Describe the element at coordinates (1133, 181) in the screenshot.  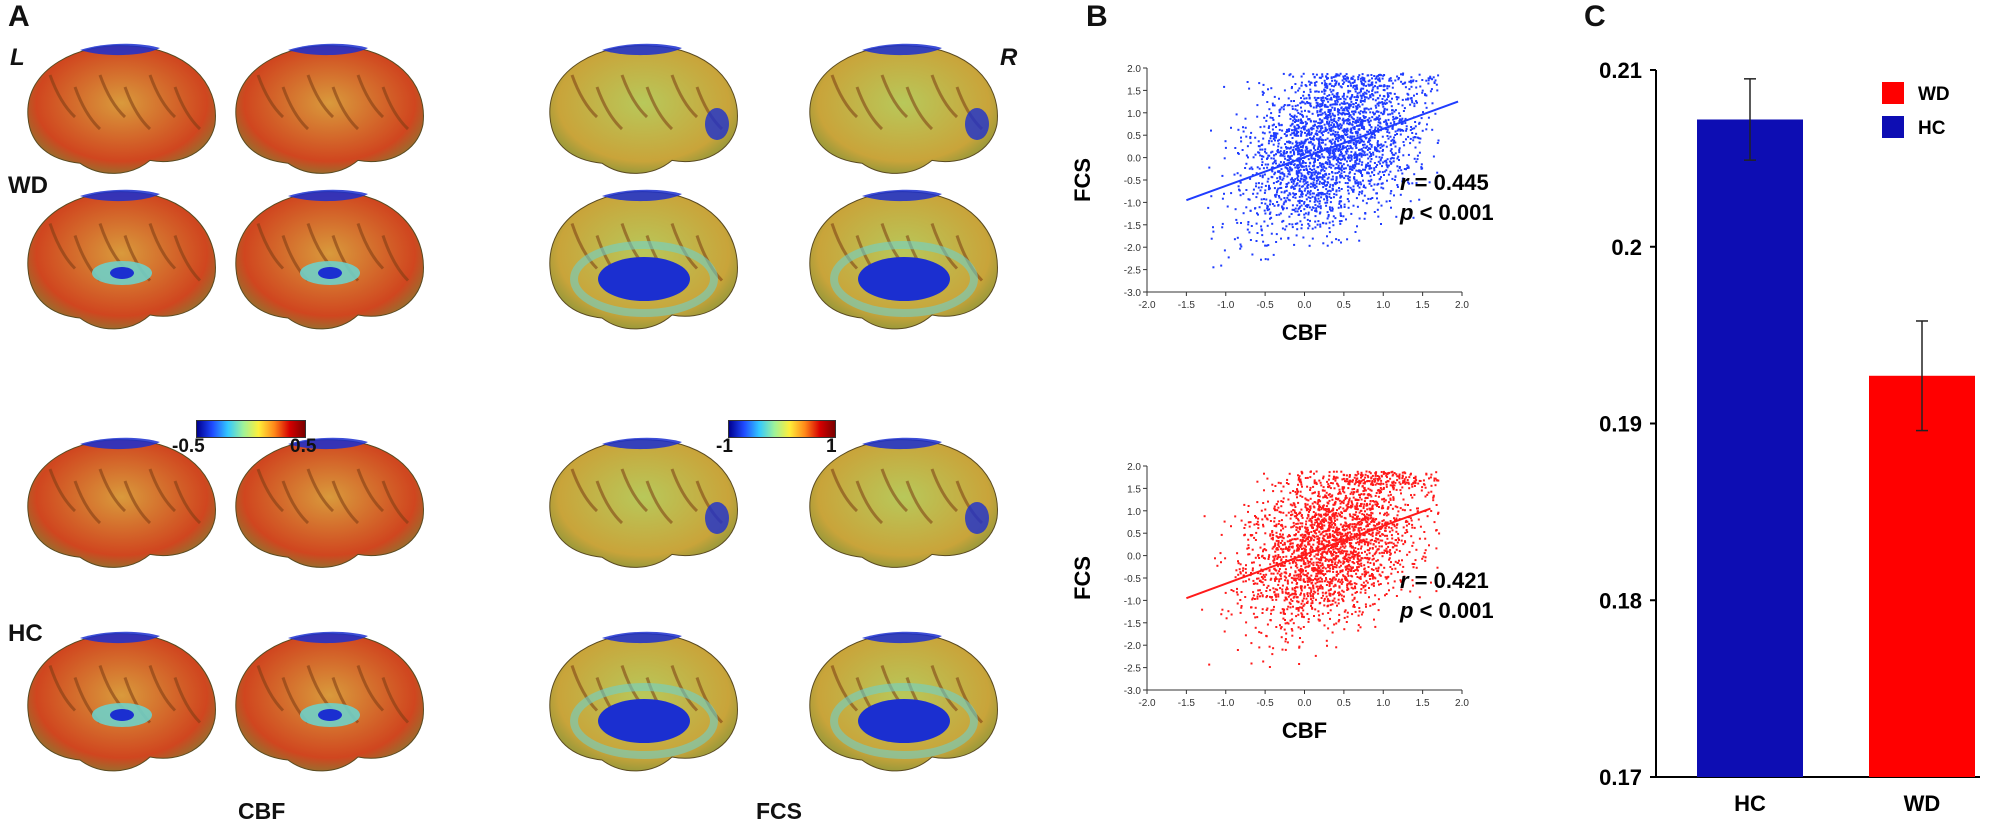
I see `y-tick-label: -0.5` at that location.